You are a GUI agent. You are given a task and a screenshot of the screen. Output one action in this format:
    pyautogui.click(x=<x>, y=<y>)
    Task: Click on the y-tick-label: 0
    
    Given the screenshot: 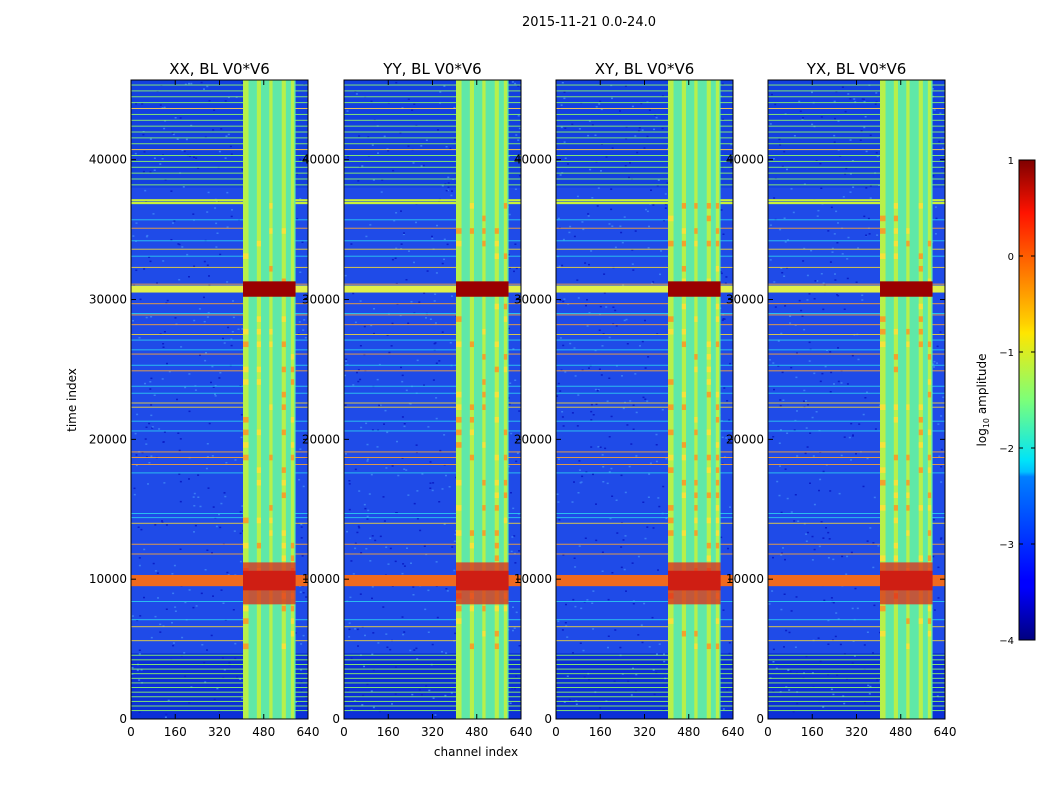 What is the action you would take?
    pyautogui.click(x=548, y=719)
    